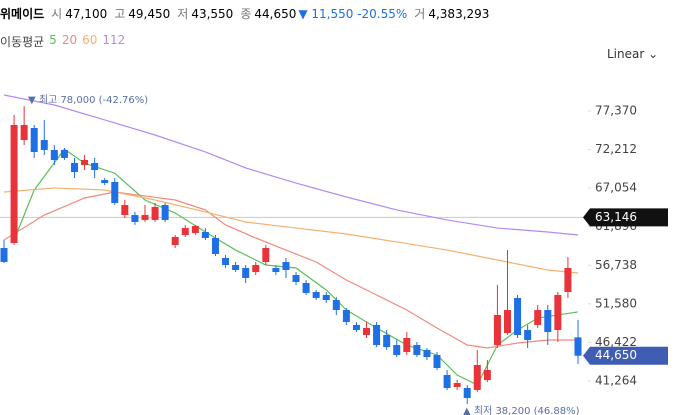  I want to click on y-tick-label: 51,580, so click(616, 303).